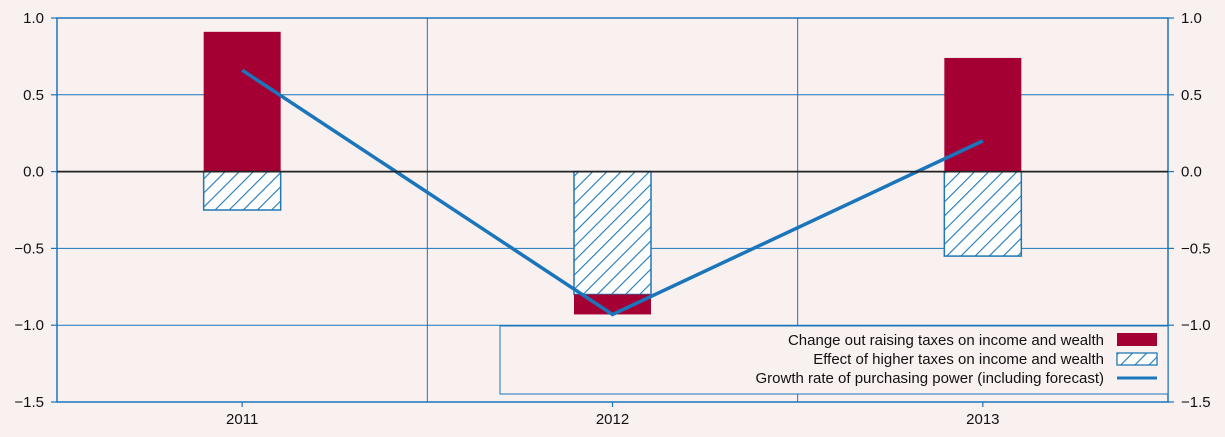 The image size is (1225, 437). What do you see at coordinates (1137, 339) in the screenshot?
I see `legend-swatch-solid` at bounding box center [1137, 339].